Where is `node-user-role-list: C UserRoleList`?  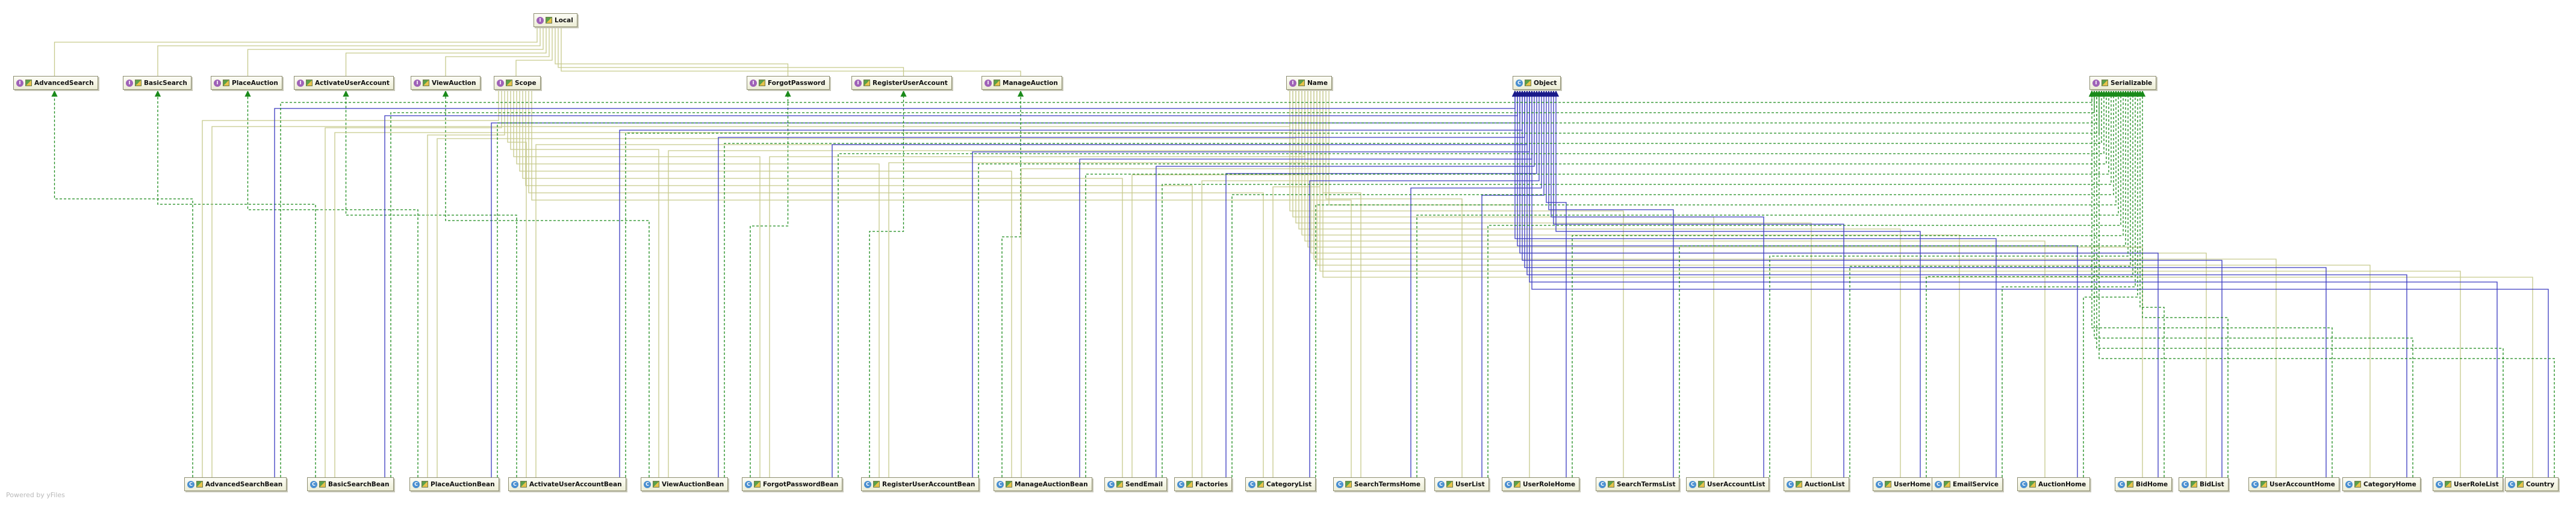 node-user-role-list: C UserRoleList is located at coordinates (2468, 484).